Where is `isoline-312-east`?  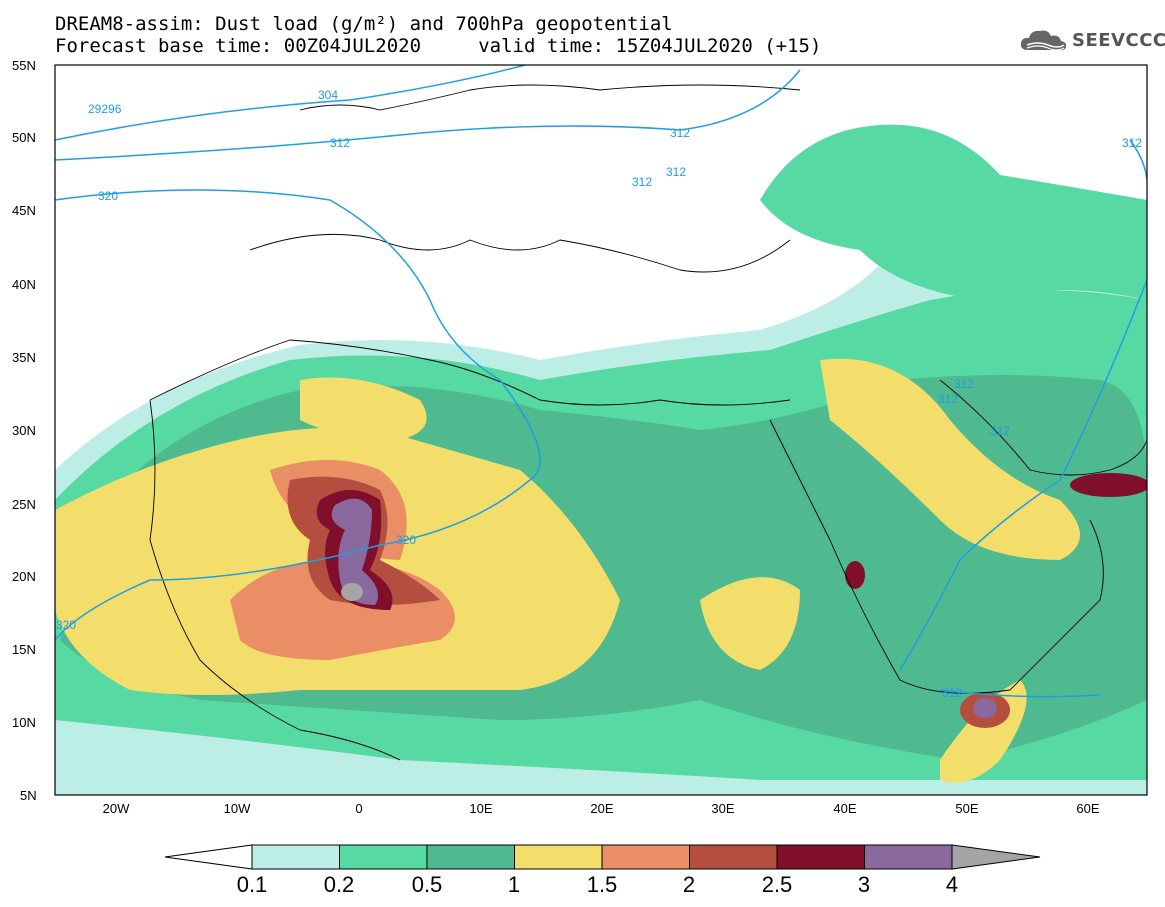 isoline-312-east is located at coordinates (1023, 475).